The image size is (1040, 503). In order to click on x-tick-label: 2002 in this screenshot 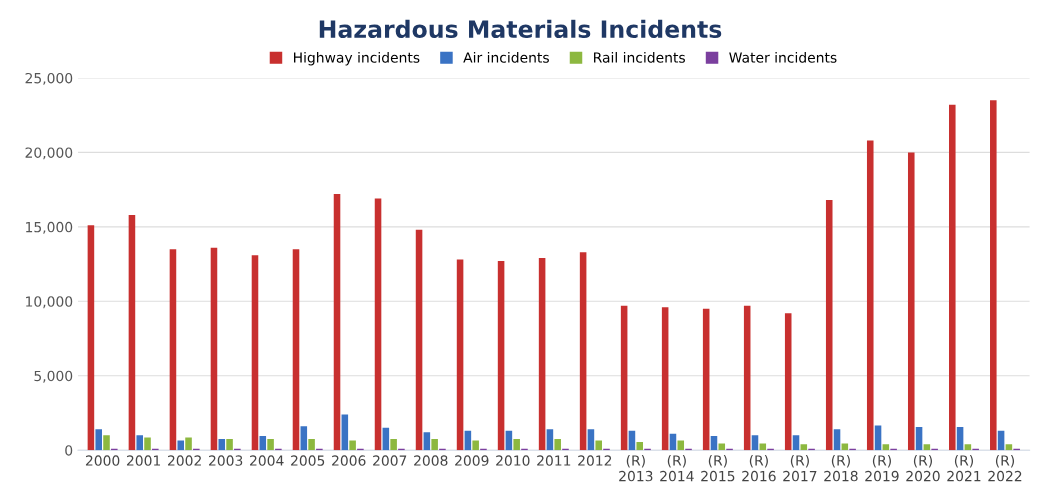, I will do `click(184, 460)`.